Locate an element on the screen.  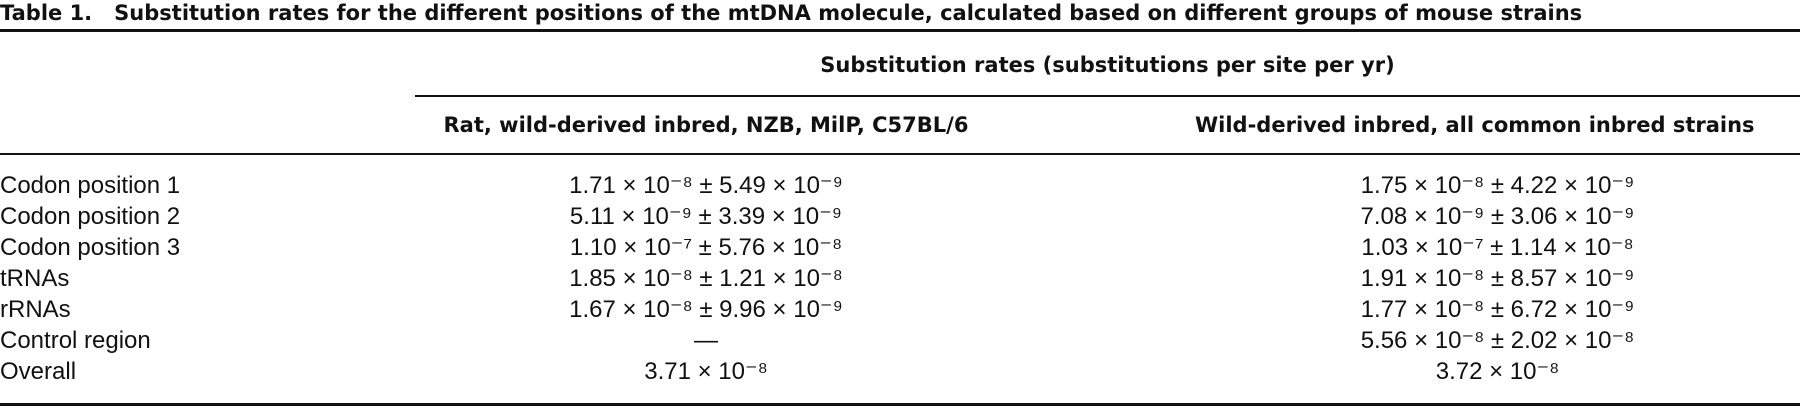
rate-cell-rat-group: 1.67 × 10⁻⁸ ± 9.96 × 10⁻⁹ is located at coordinates (706, 309).